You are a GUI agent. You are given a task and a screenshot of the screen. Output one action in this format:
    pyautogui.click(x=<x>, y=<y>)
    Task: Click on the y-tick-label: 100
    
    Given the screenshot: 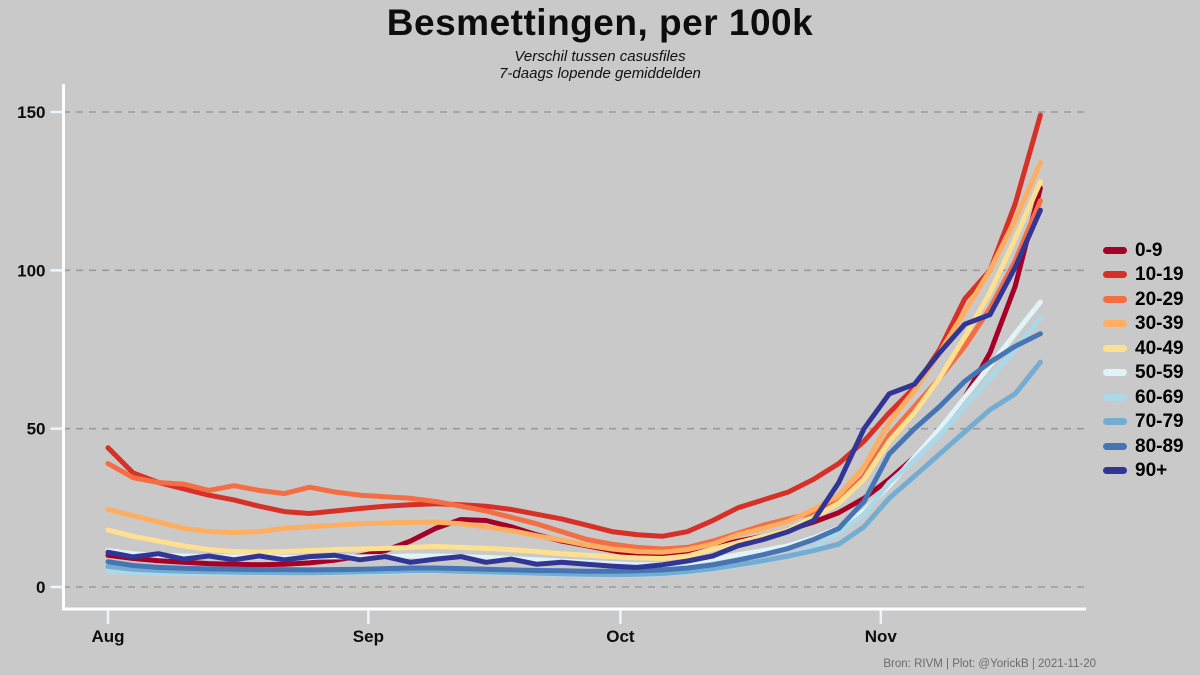 What is the action you would take?
    pyautogui.click(x=31, y=270)
    